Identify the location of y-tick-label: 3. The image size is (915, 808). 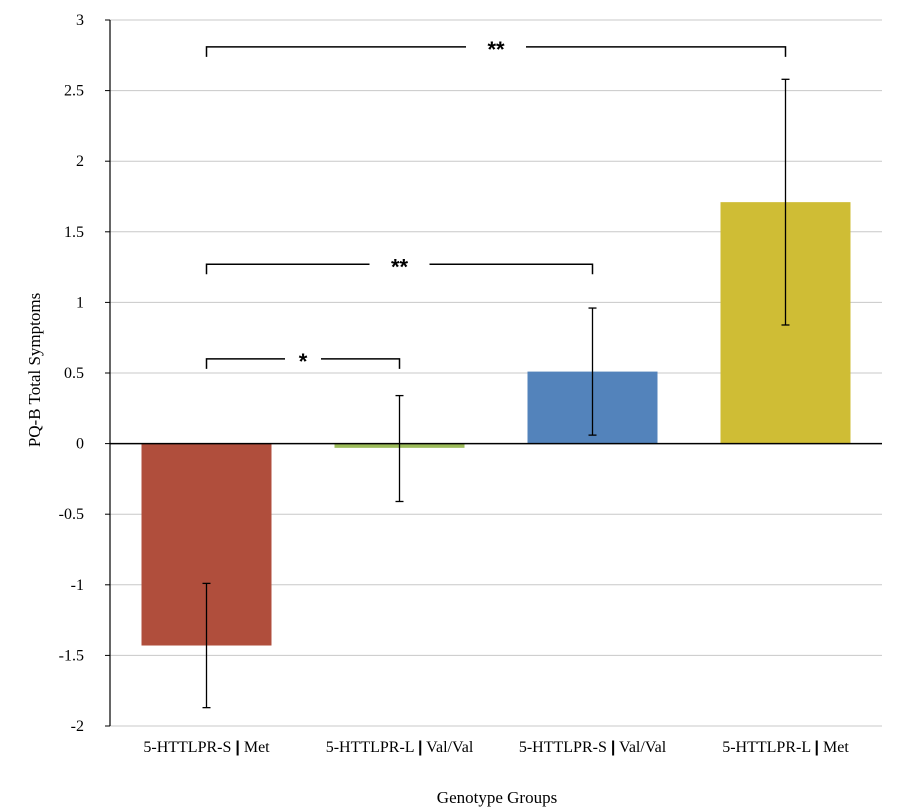
(80, 20).